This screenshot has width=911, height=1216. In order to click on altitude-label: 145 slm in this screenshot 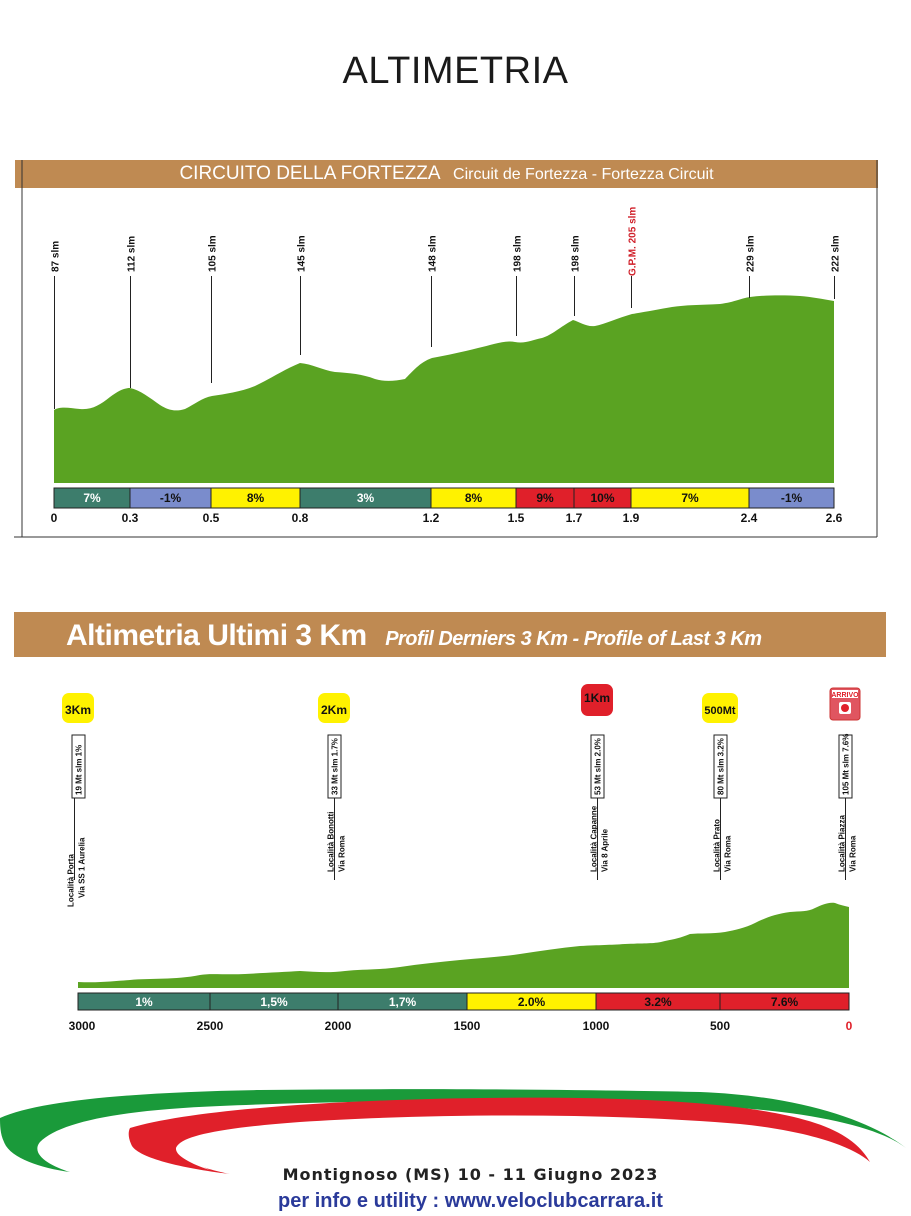, I will do `click(302, 253)`.